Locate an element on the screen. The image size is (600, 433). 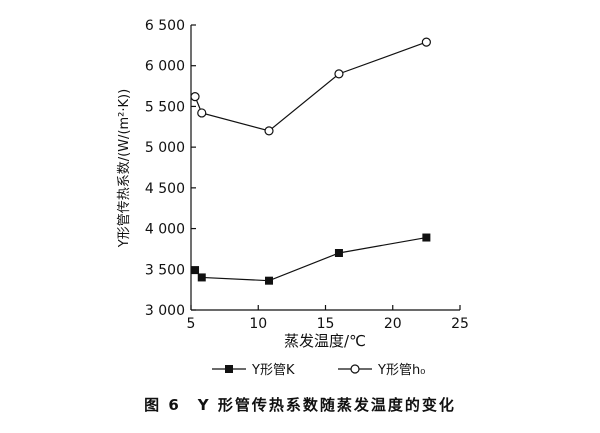
x-ticks: 5 10 15 20 25 is located at coordinates (328, 318).